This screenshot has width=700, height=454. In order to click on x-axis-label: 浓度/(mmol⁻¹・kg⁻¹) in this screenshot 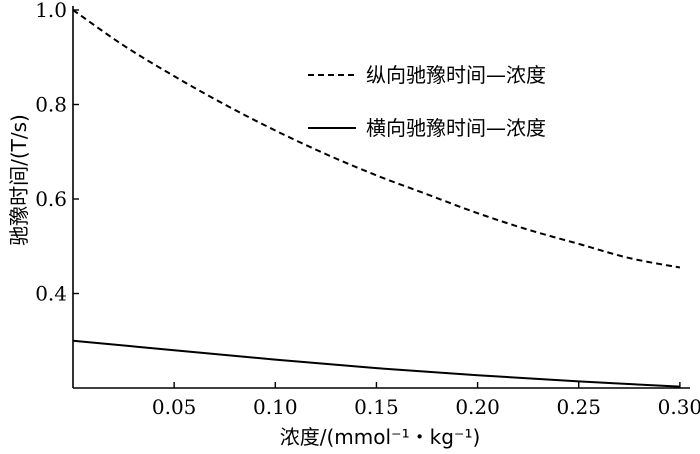, I will do `click(380, 437)`.